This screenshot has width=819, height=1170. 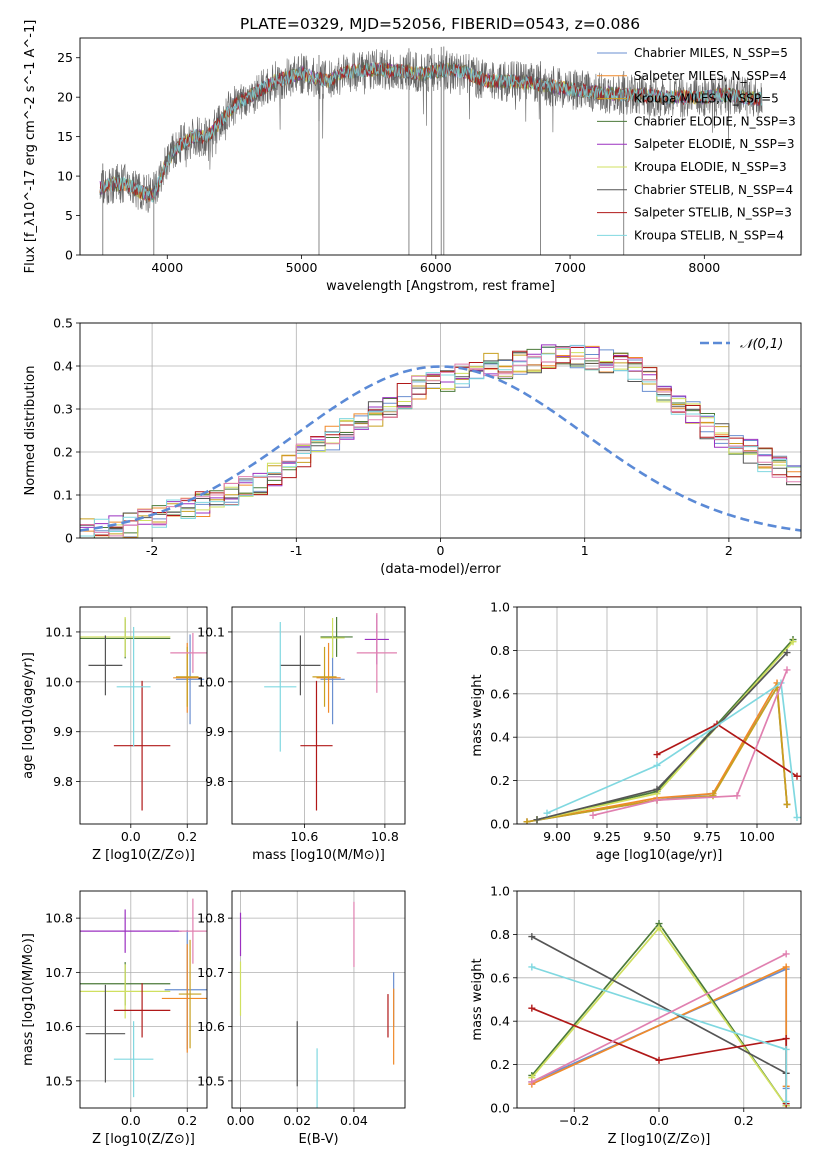 What do you see at coordinates (659, 855) in the screenshot?
I see `x-axis-label: age [log10(age/yr)]` at bounding box center [659, 855].